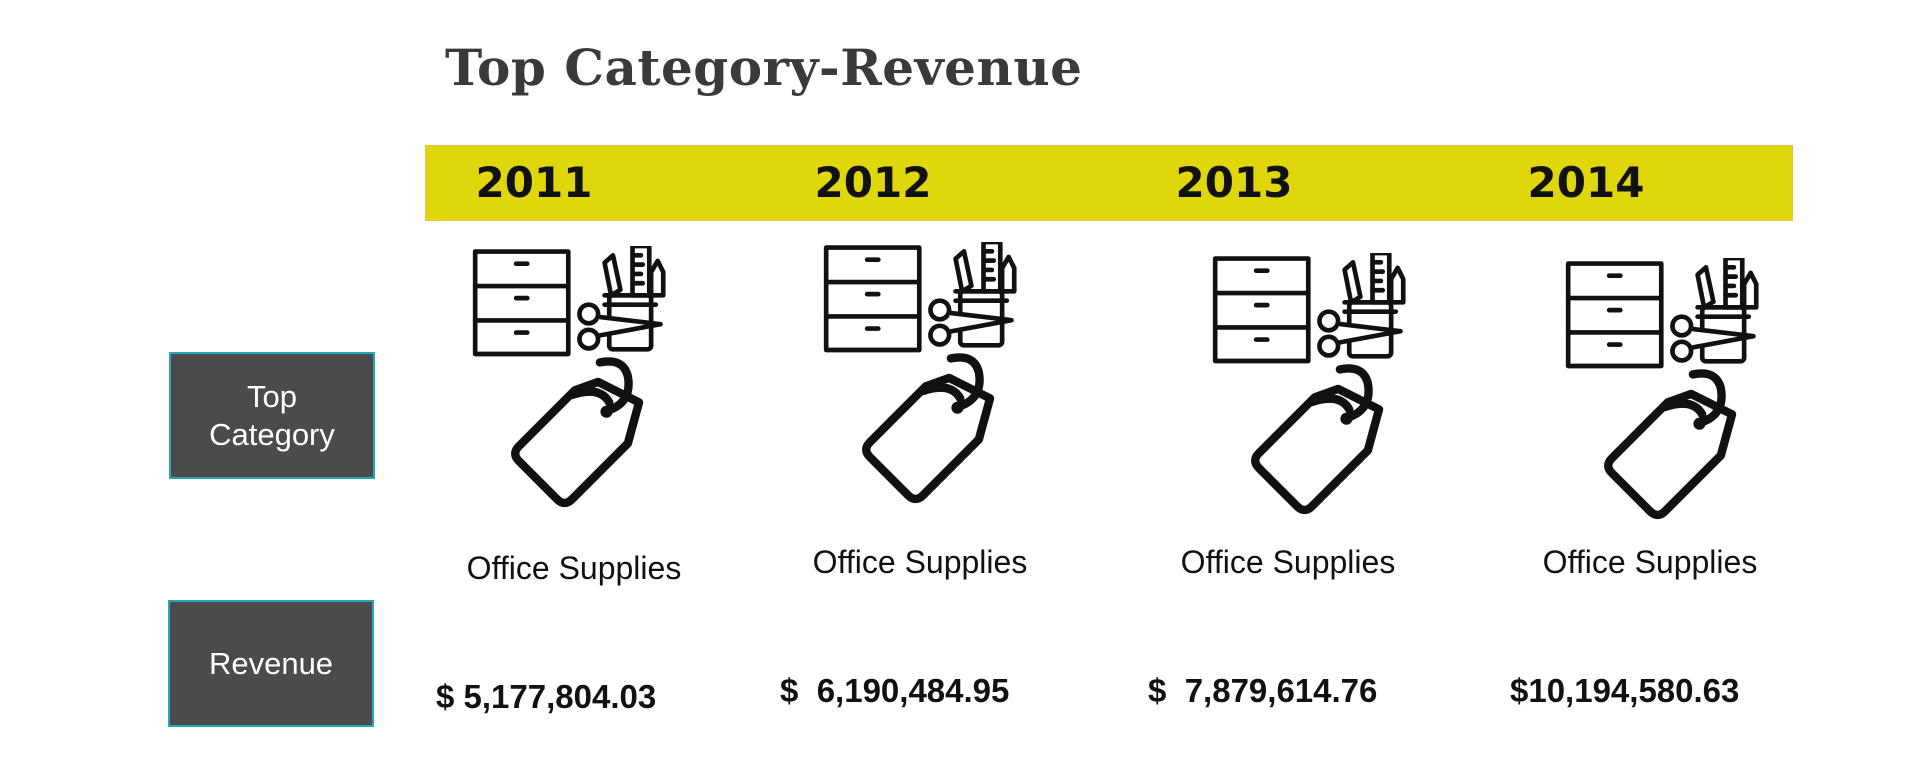  I want to click on revenue-2014: $10,194,580.63, so click(1625, 690).